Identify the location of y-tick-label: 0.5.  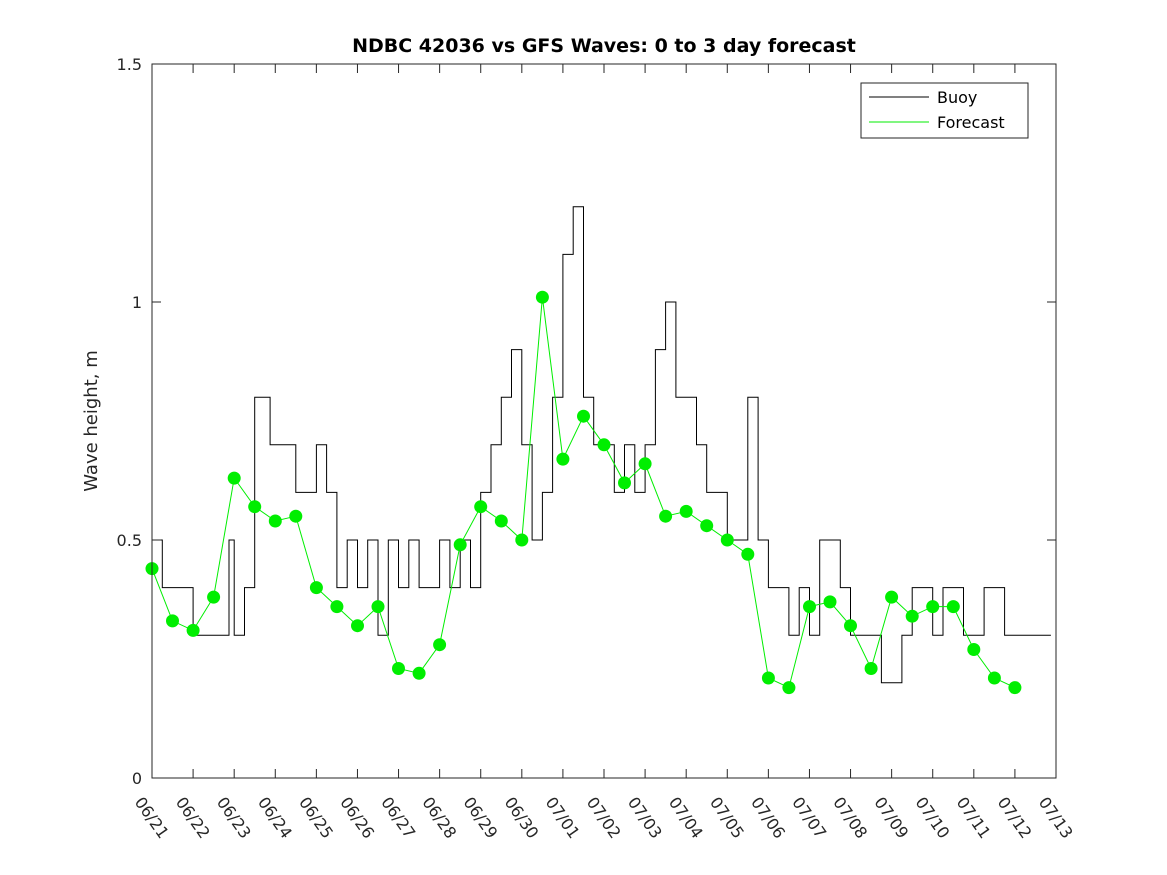
(129, 540).